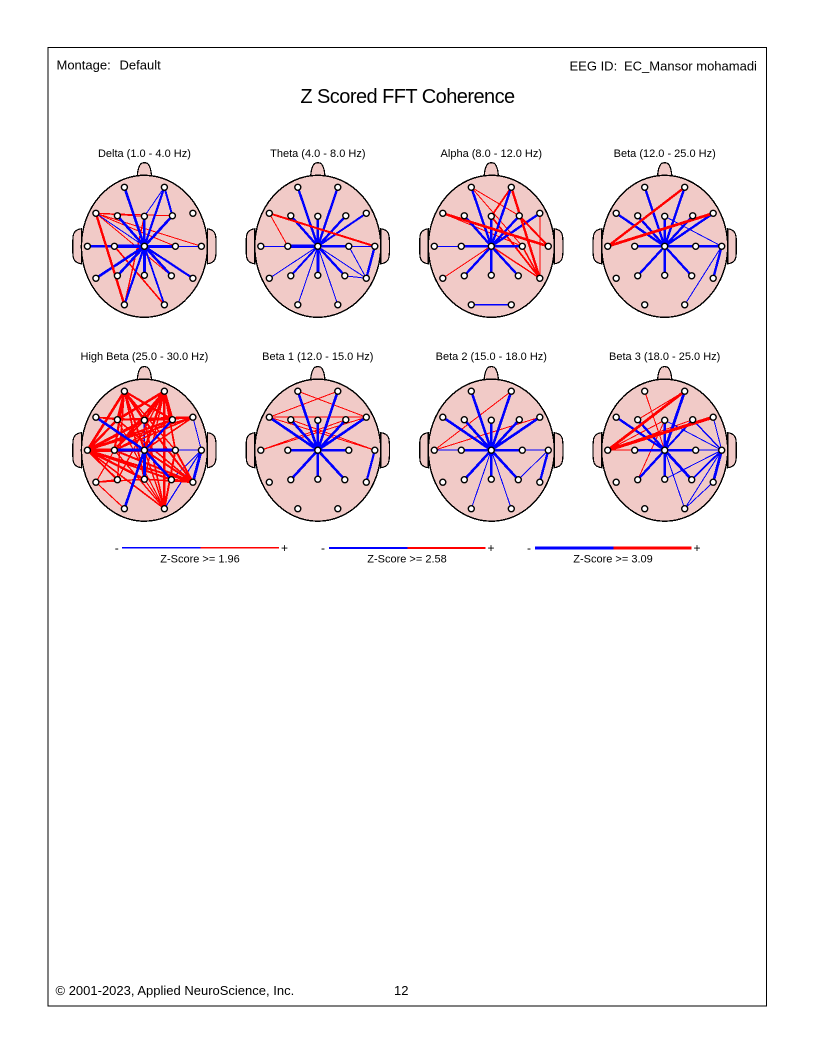  What do you see at coordinates (491, 357) in the screenshot?
I see `svg-text: Beta 2 (15.0 - 18.0 Hz)` at bounding box center [491, 357].